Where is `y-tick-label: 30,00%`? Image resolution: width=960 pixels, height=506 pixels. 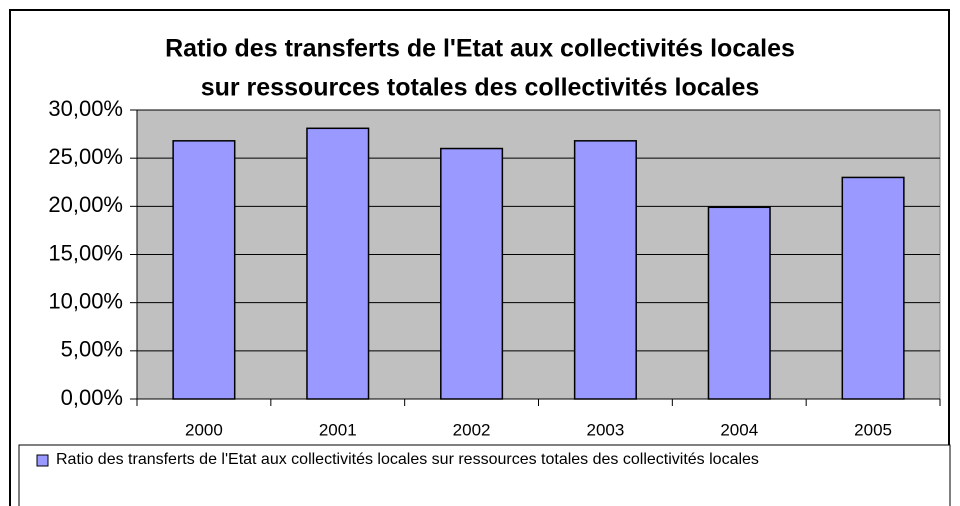 y-tick-label: 30,00% is located at coordinates (85, 108).